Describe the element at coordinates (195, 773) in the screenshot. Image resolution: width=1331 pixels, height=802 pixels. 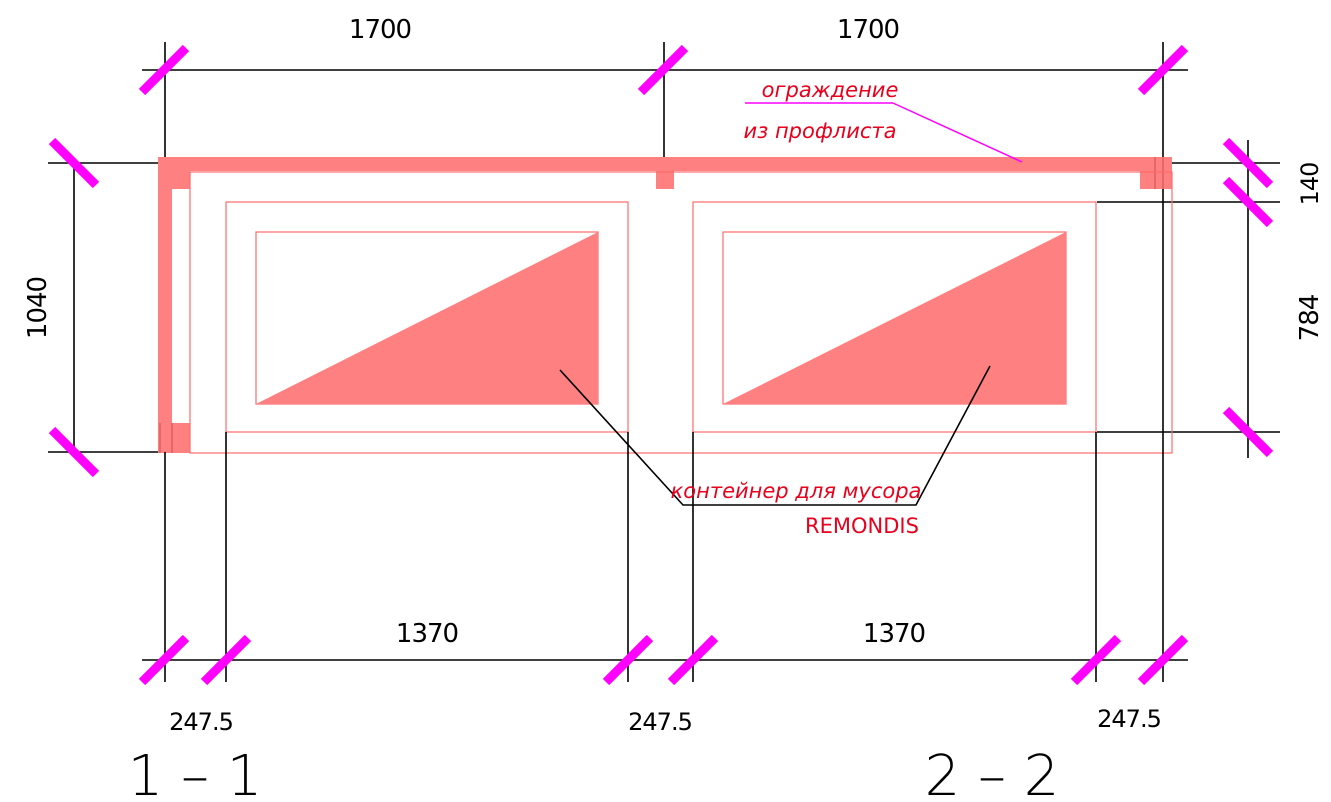
I see `section-label-1-1: 1 – 1` at that location.